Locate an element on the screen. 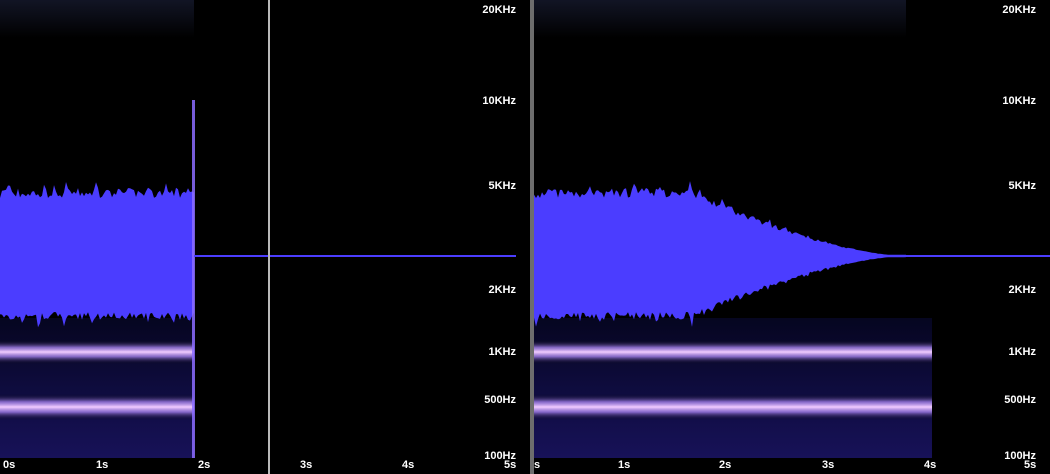 This screenshot has height=474, width=1050. playhead-cursor is located at coordinates (269, 237).